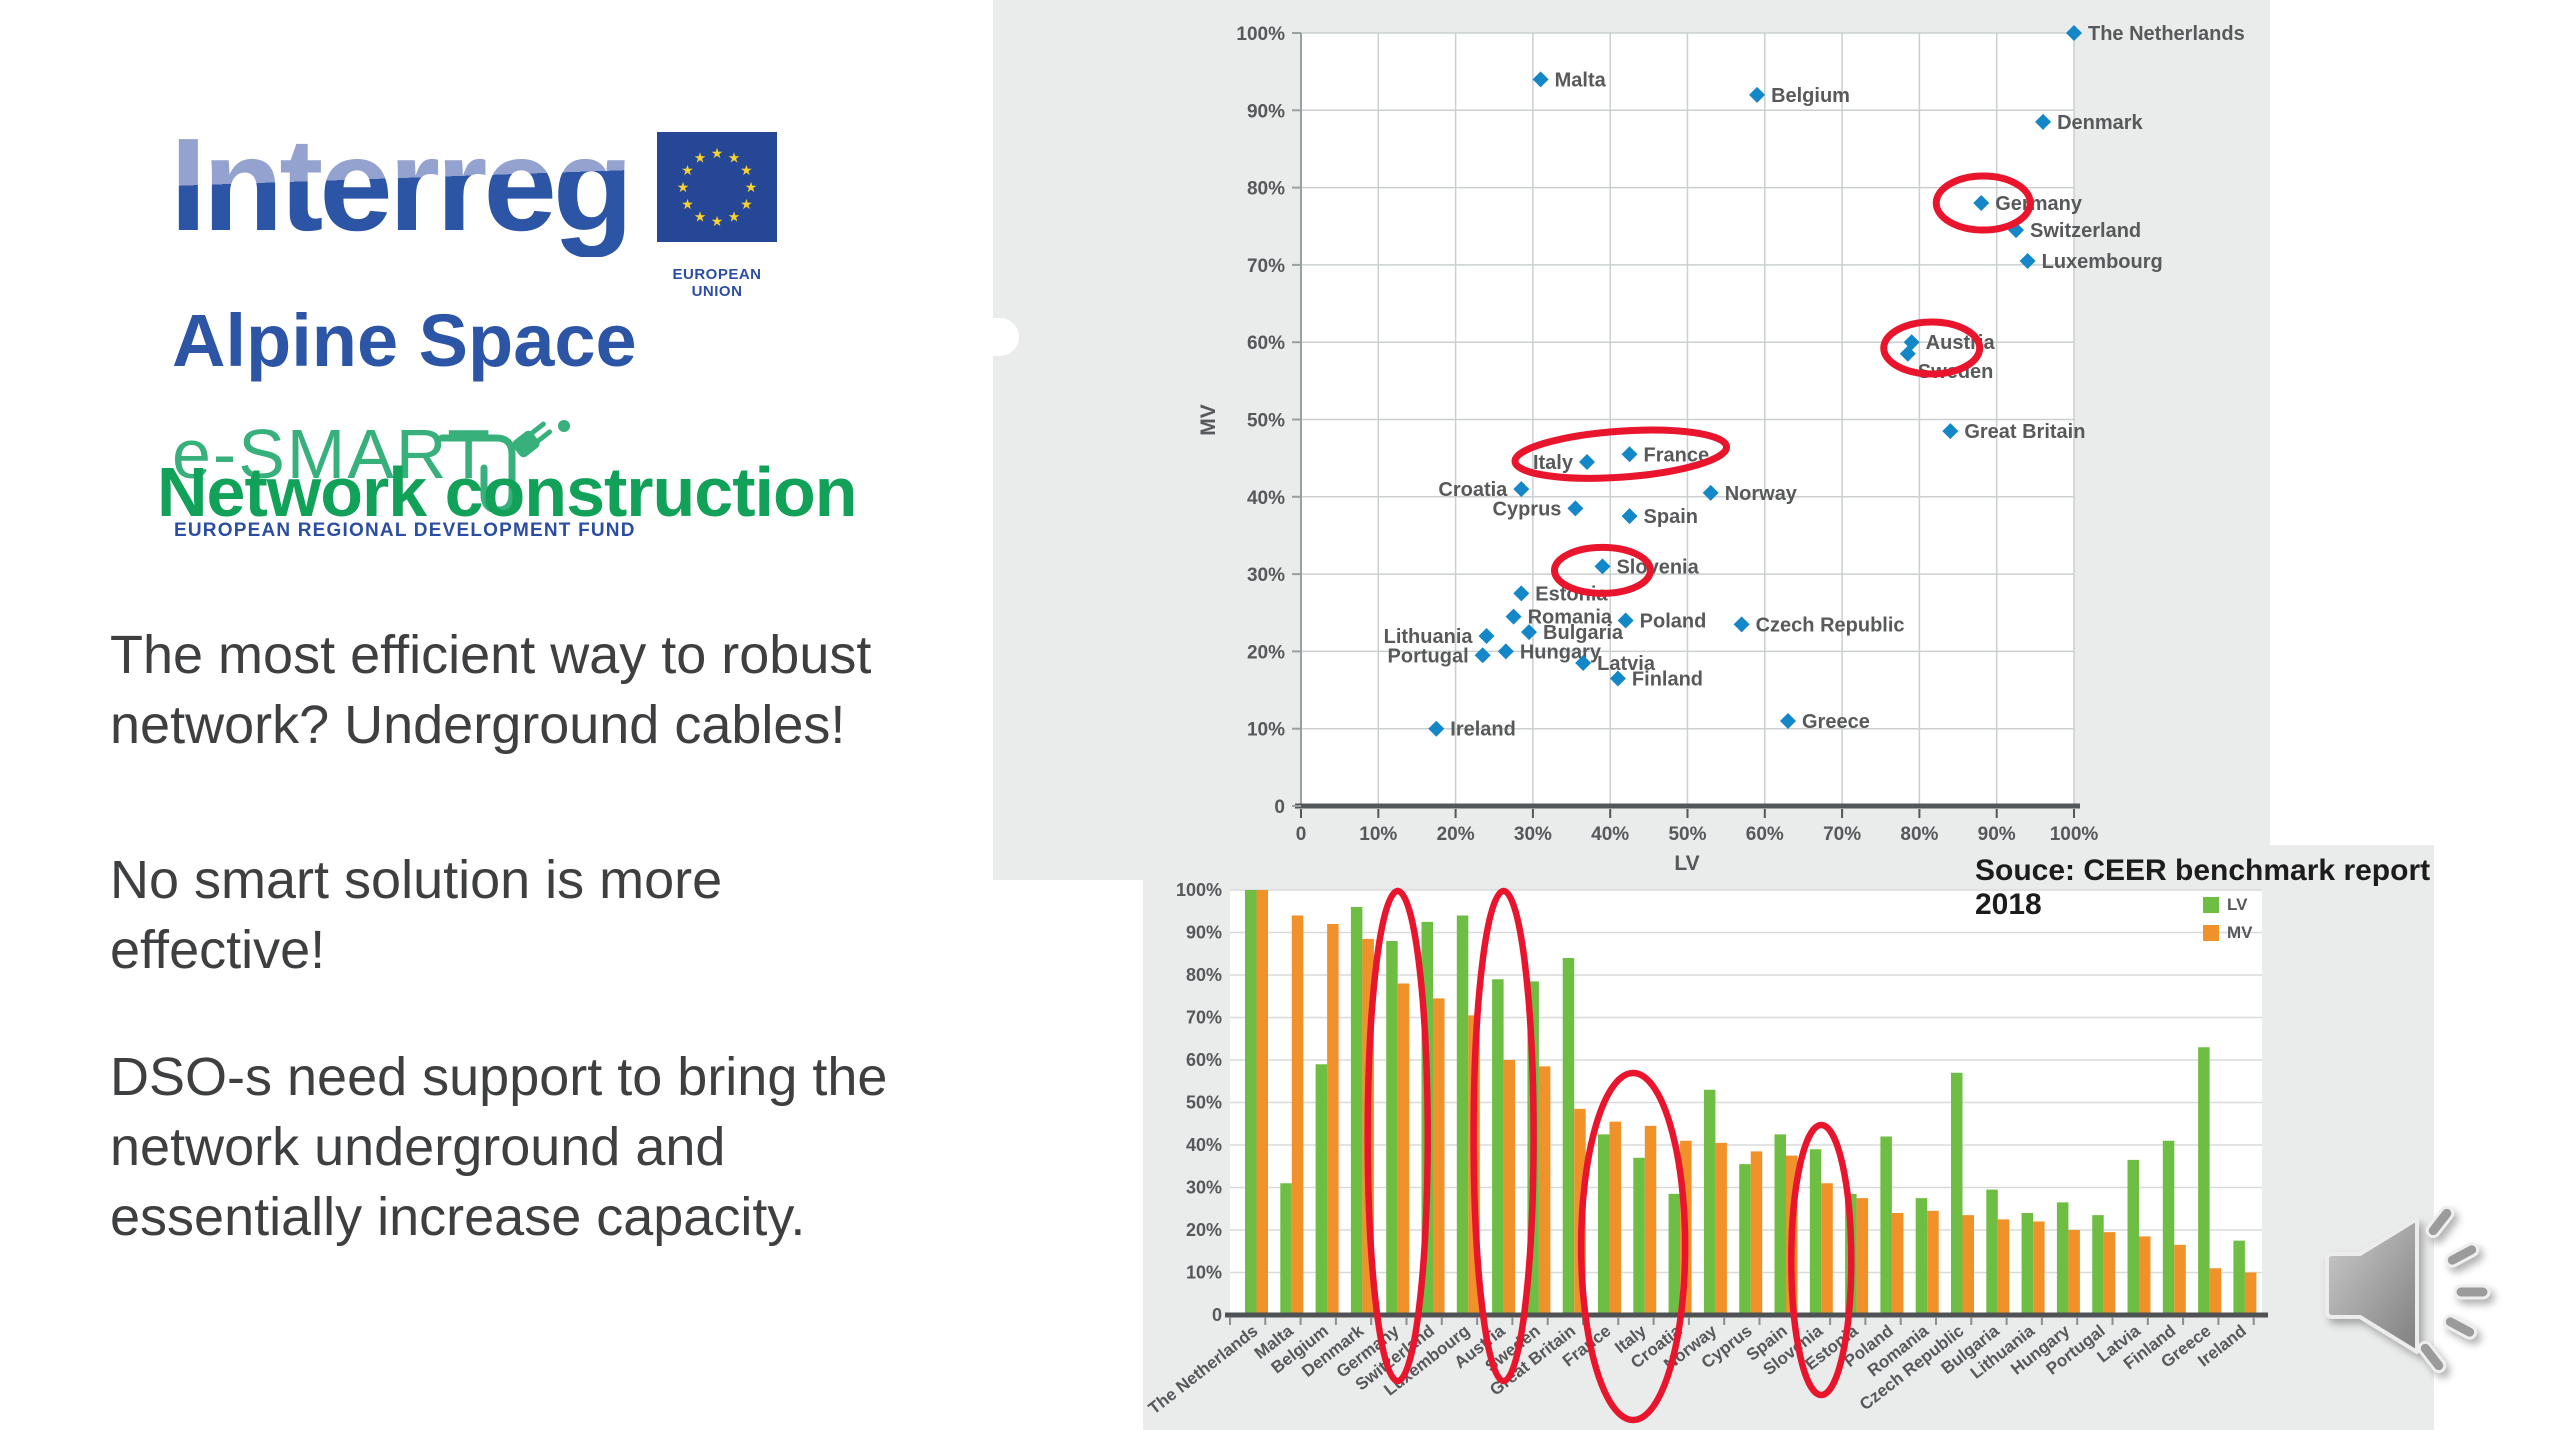  What do you see at coordinates (1428, 656) in the screenshot?
I see `scatter-point-label: Portugal` at bounding box center [1428, 656].